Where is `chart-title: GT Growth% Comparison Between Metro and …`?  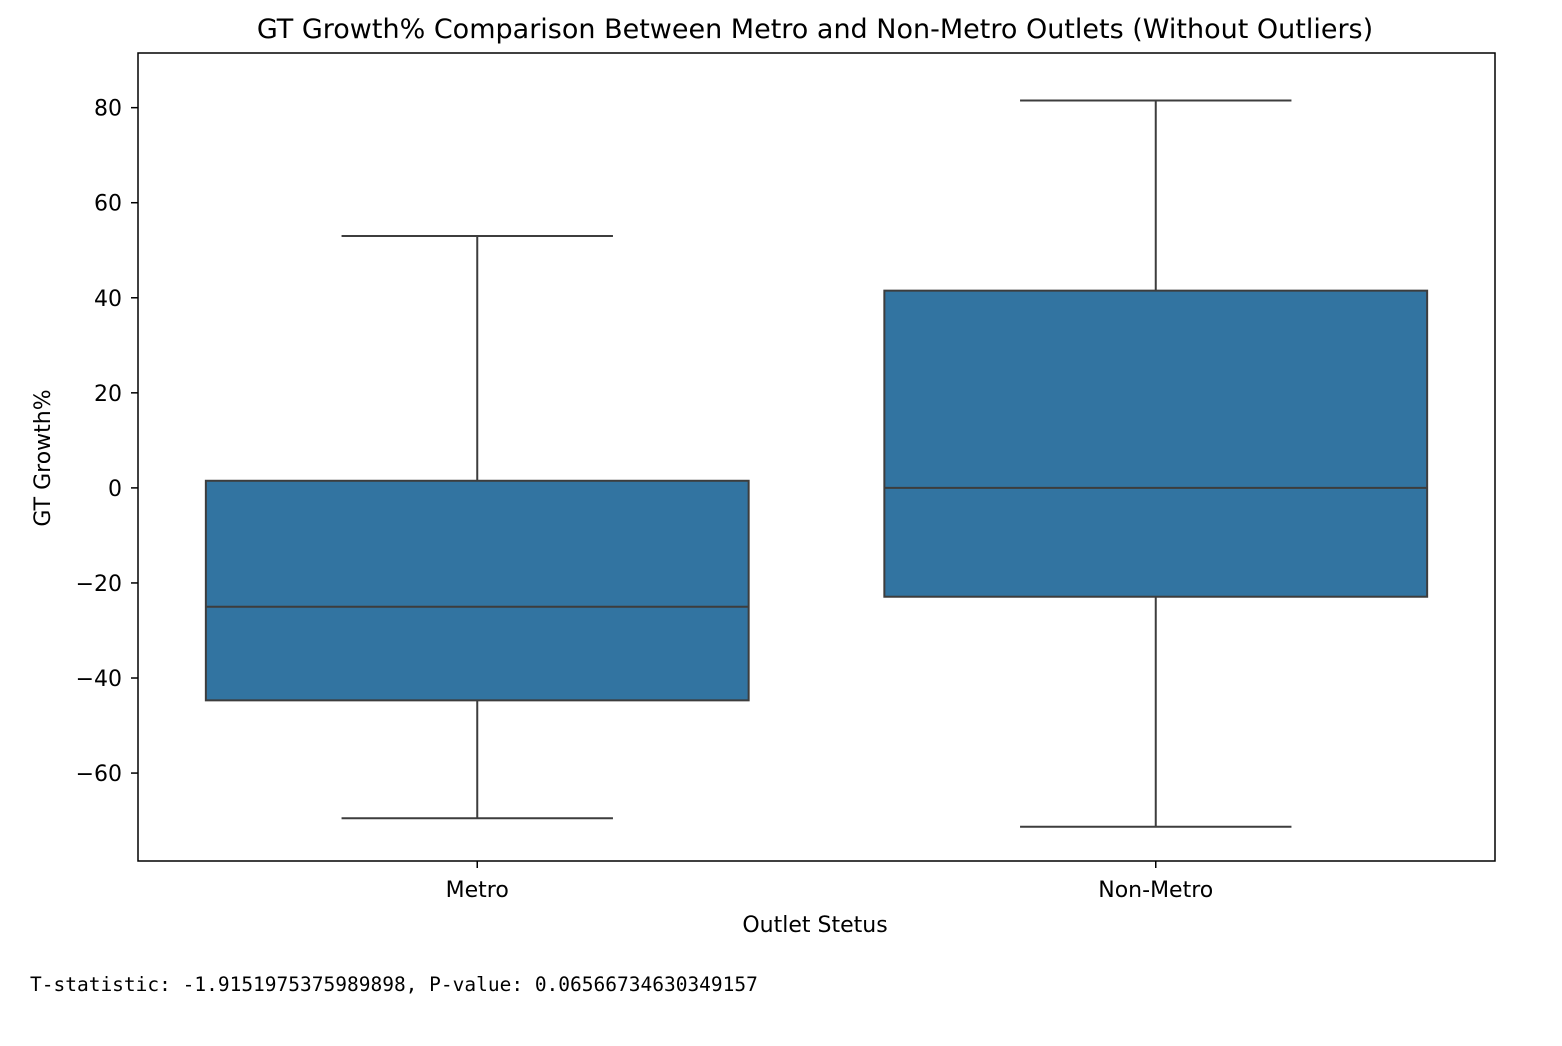
chart-title: GT Growth% Comparison Between Metro and … is located at coordinates (815, 29).